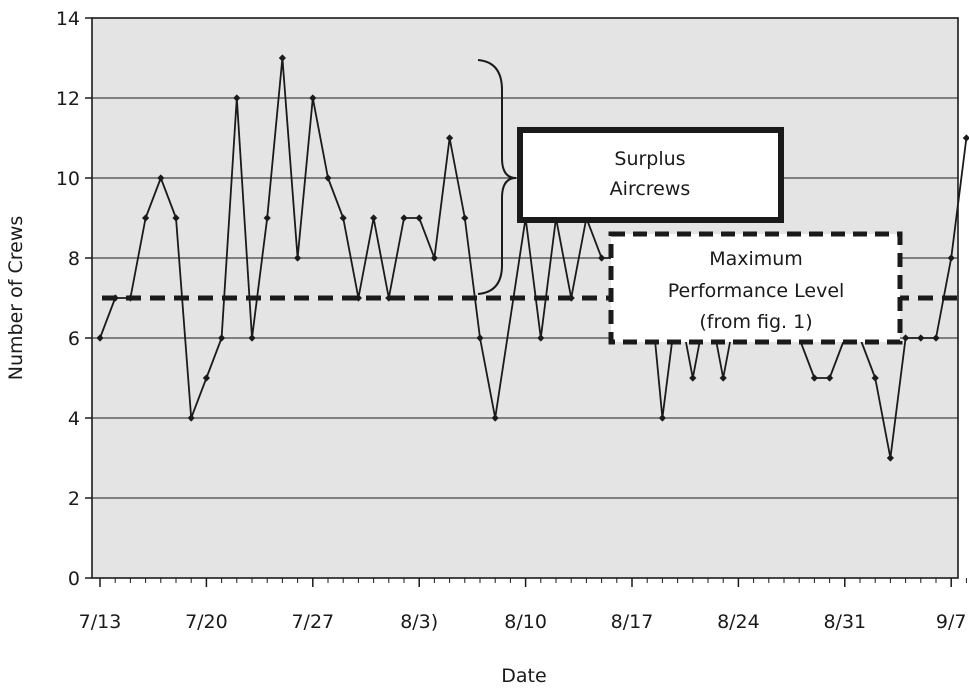 The height and width of the screenshot is (690, 969). What do you see at coordinates (650, 175) in the screenshot?
I see `surplus-aircrews-box` at bounding box center [650, 175].